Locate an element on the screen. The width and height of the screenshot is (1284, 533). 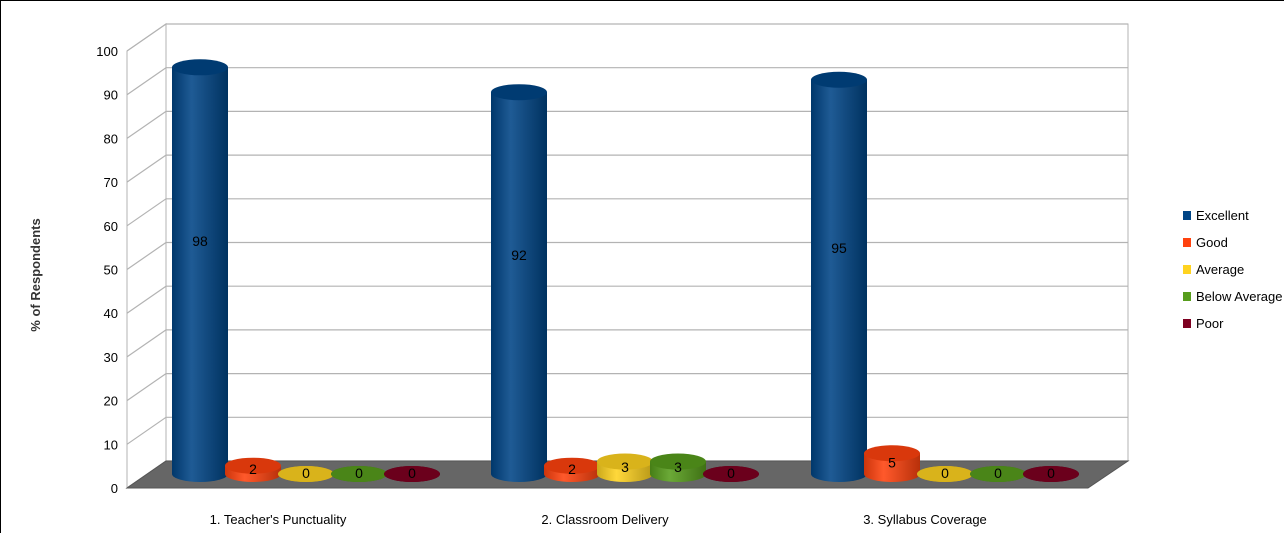
bar-excellent: 95 is located at coordinates (839, 276).